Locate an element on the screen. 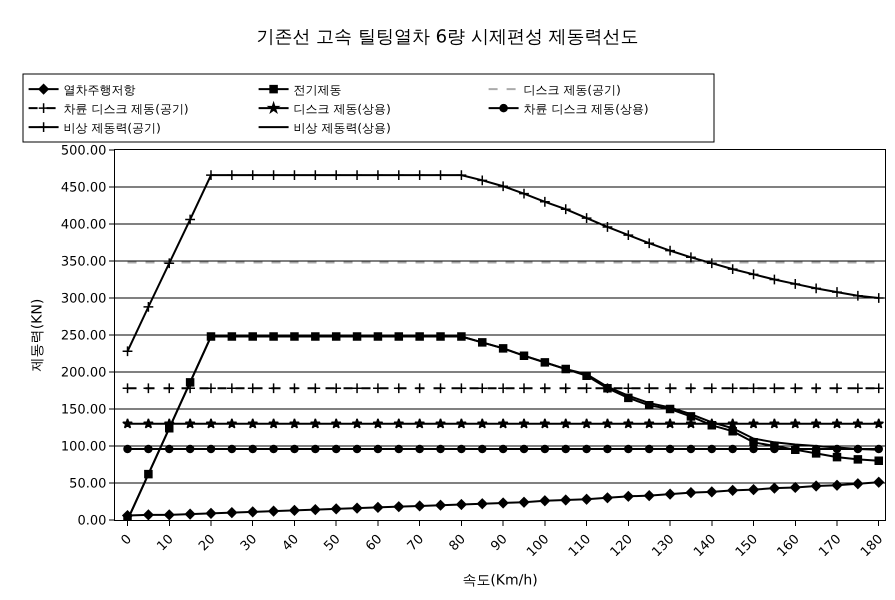  x-tick-label: 60 is located at coordinates (374, 543).